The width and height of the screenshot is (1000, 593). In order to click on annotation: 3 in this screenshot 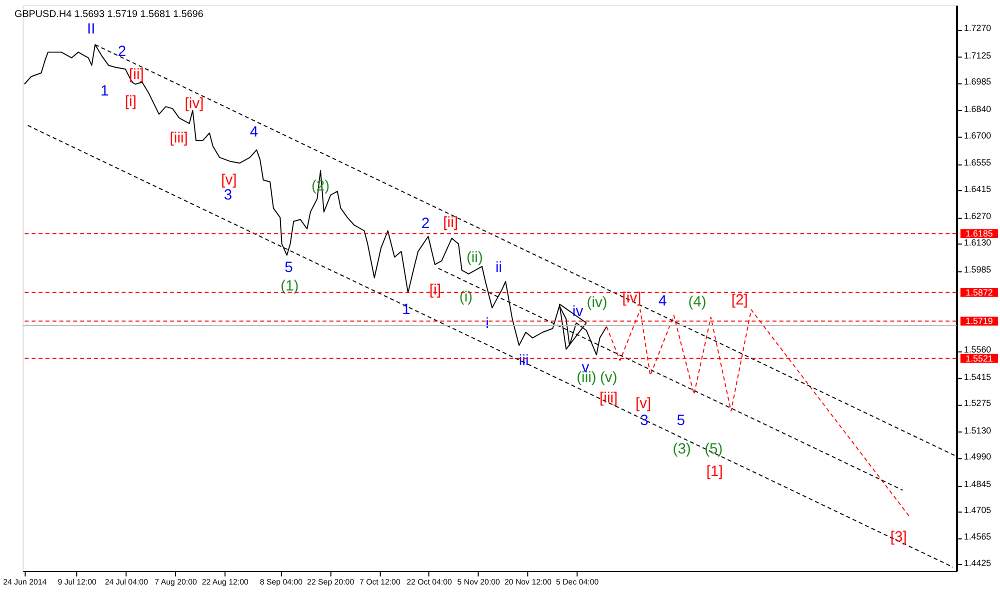, I will do `click(228, 195)`.